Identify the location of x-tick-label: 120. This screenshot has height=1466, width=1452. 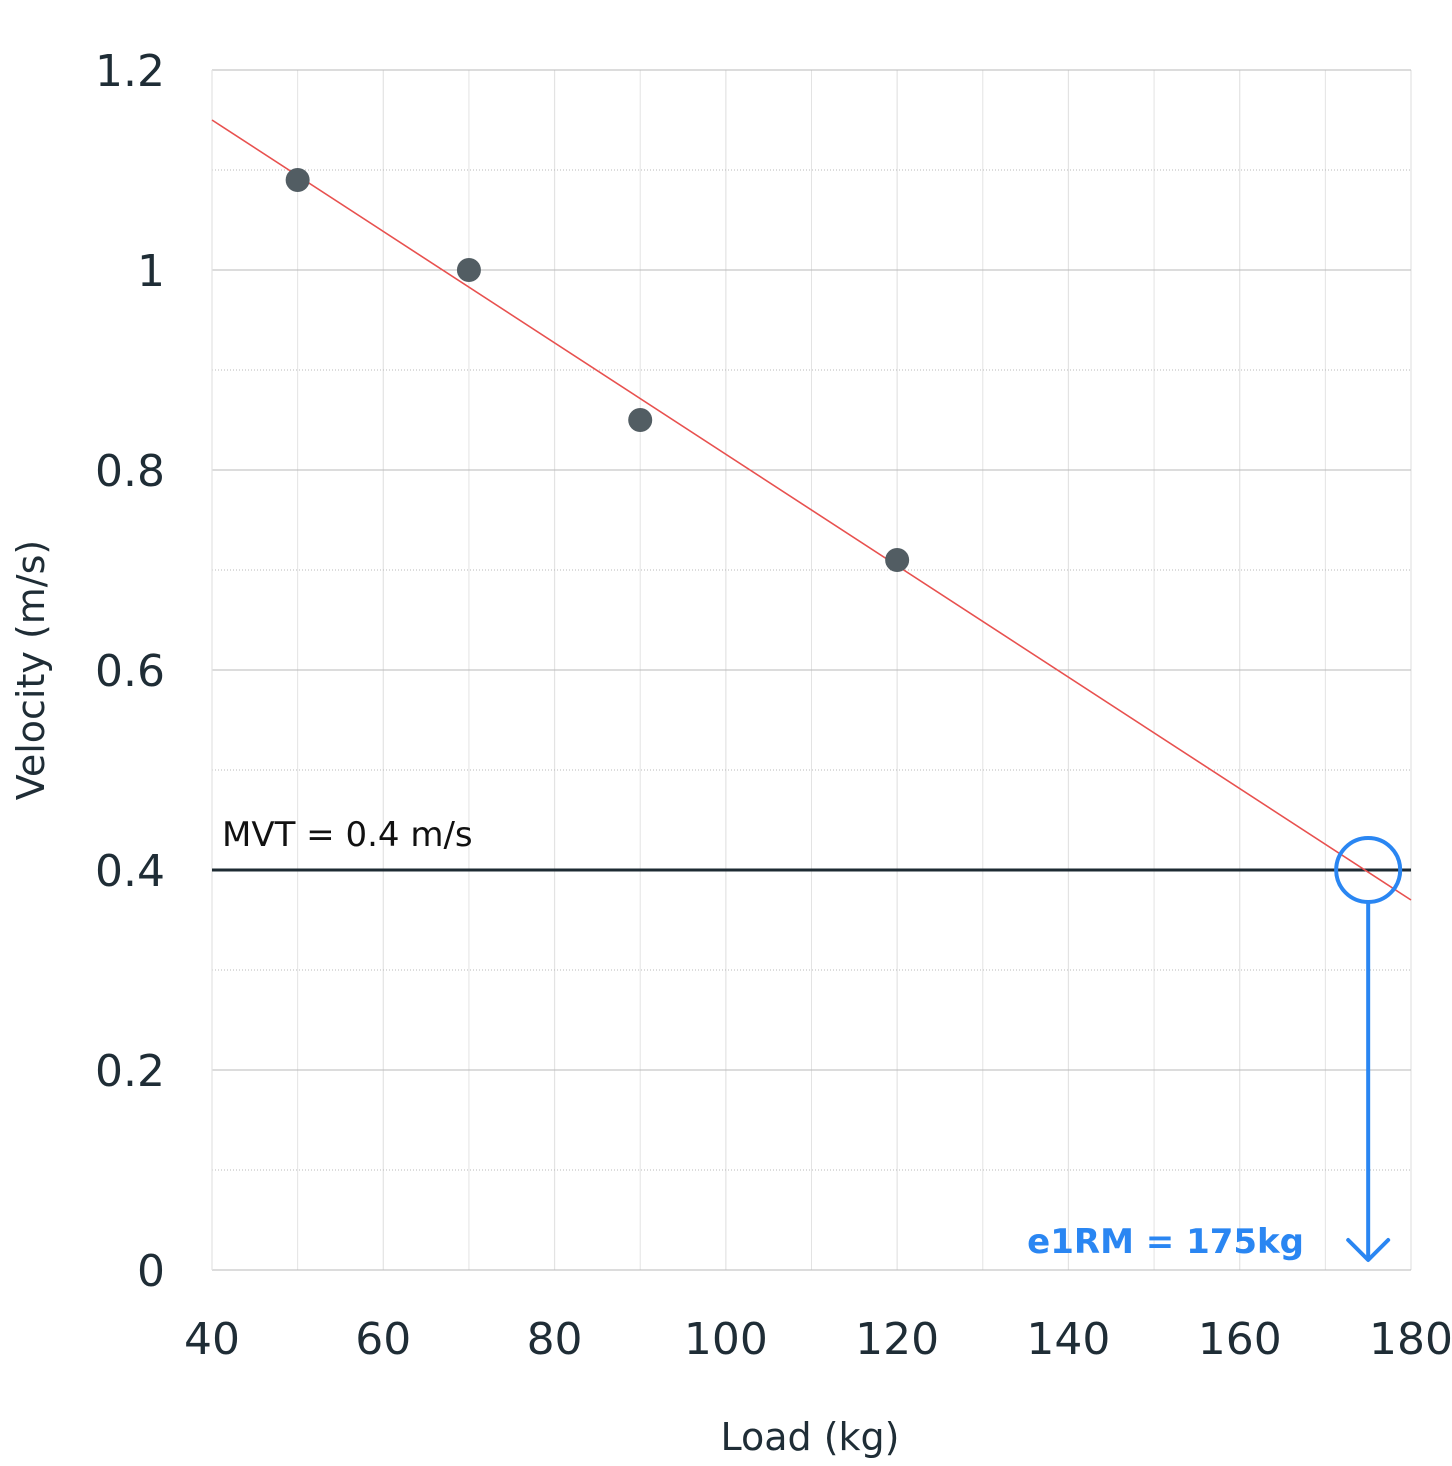
(897, 1339).